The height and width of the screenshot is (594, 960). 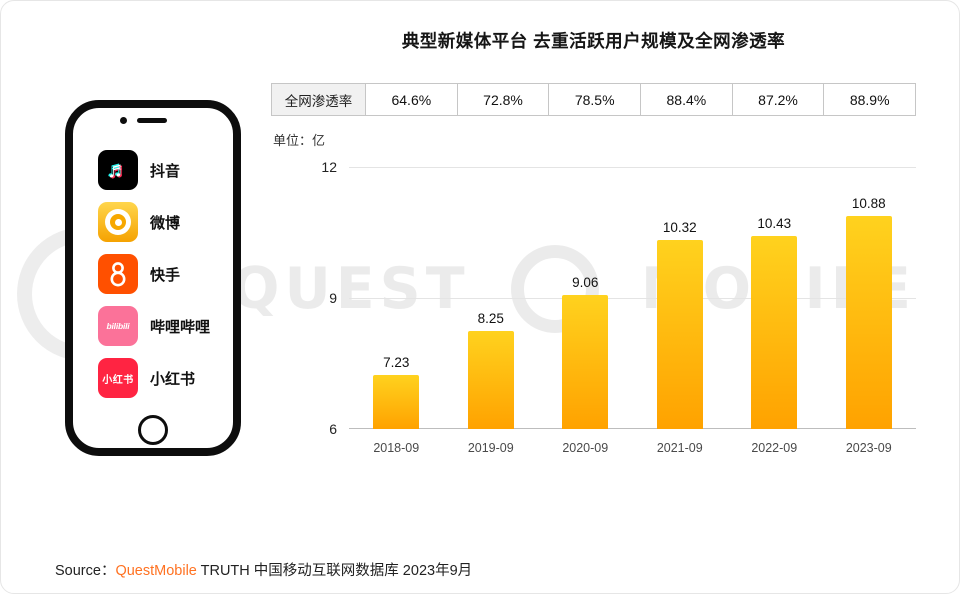 I want to click on watermark-word-quest: QUEST, so click(x=350, y=289).